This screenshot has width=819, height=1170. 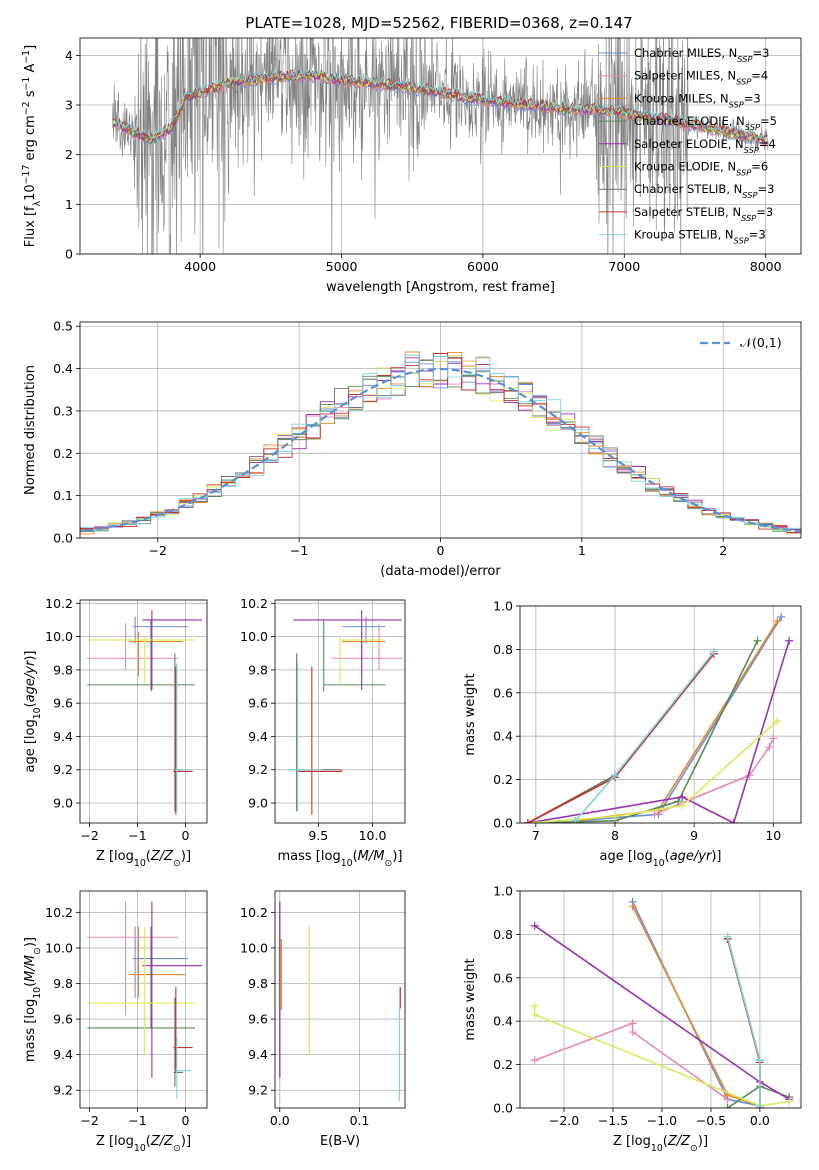 I want to click on weight-point-chabrier-elodie, so click(x=678, y=801).